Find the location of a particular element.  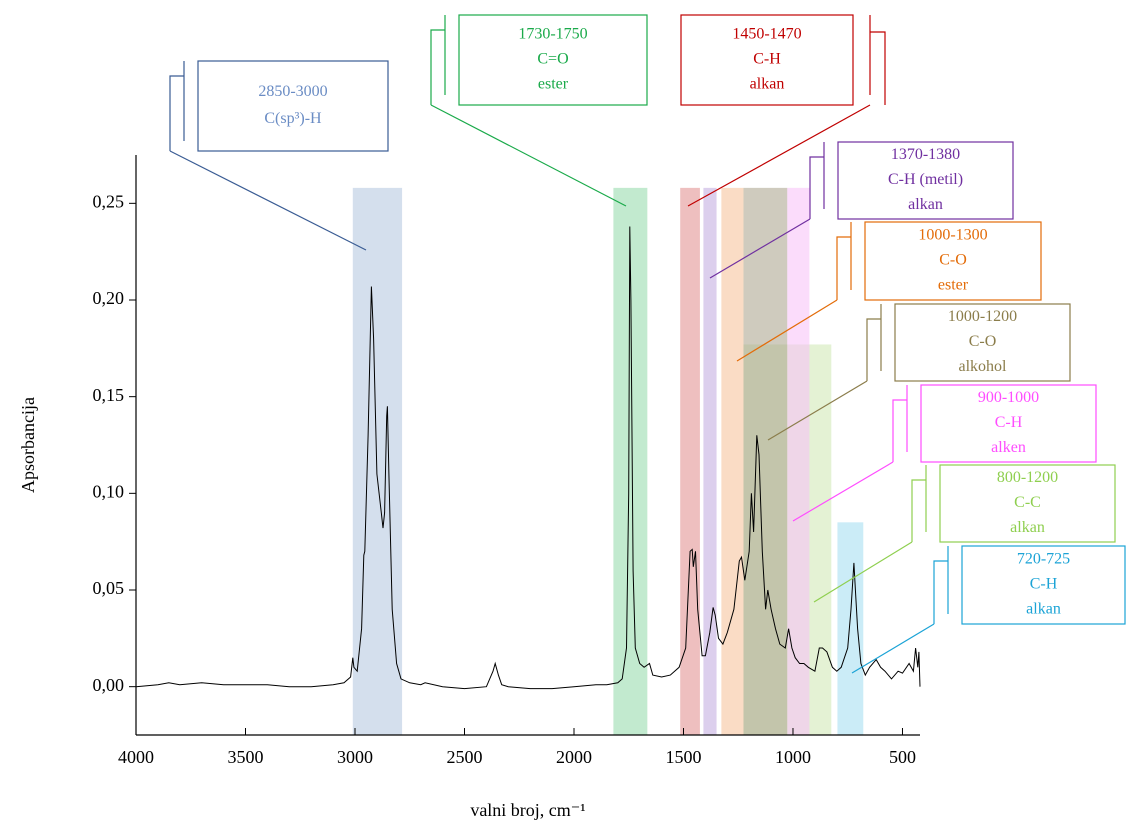

annotation: 1370-1380 C-H (metil) alkan is located at coordinates (861, 210).